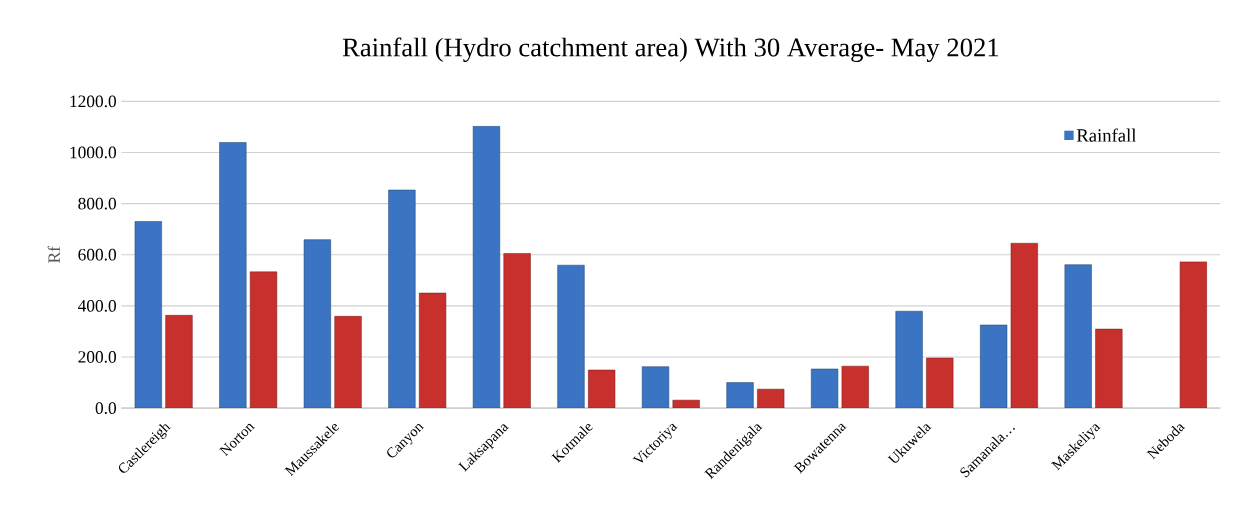 The image size is (1243, 523). I want to click on y-tick-label: 200.0, so click(97, 357).